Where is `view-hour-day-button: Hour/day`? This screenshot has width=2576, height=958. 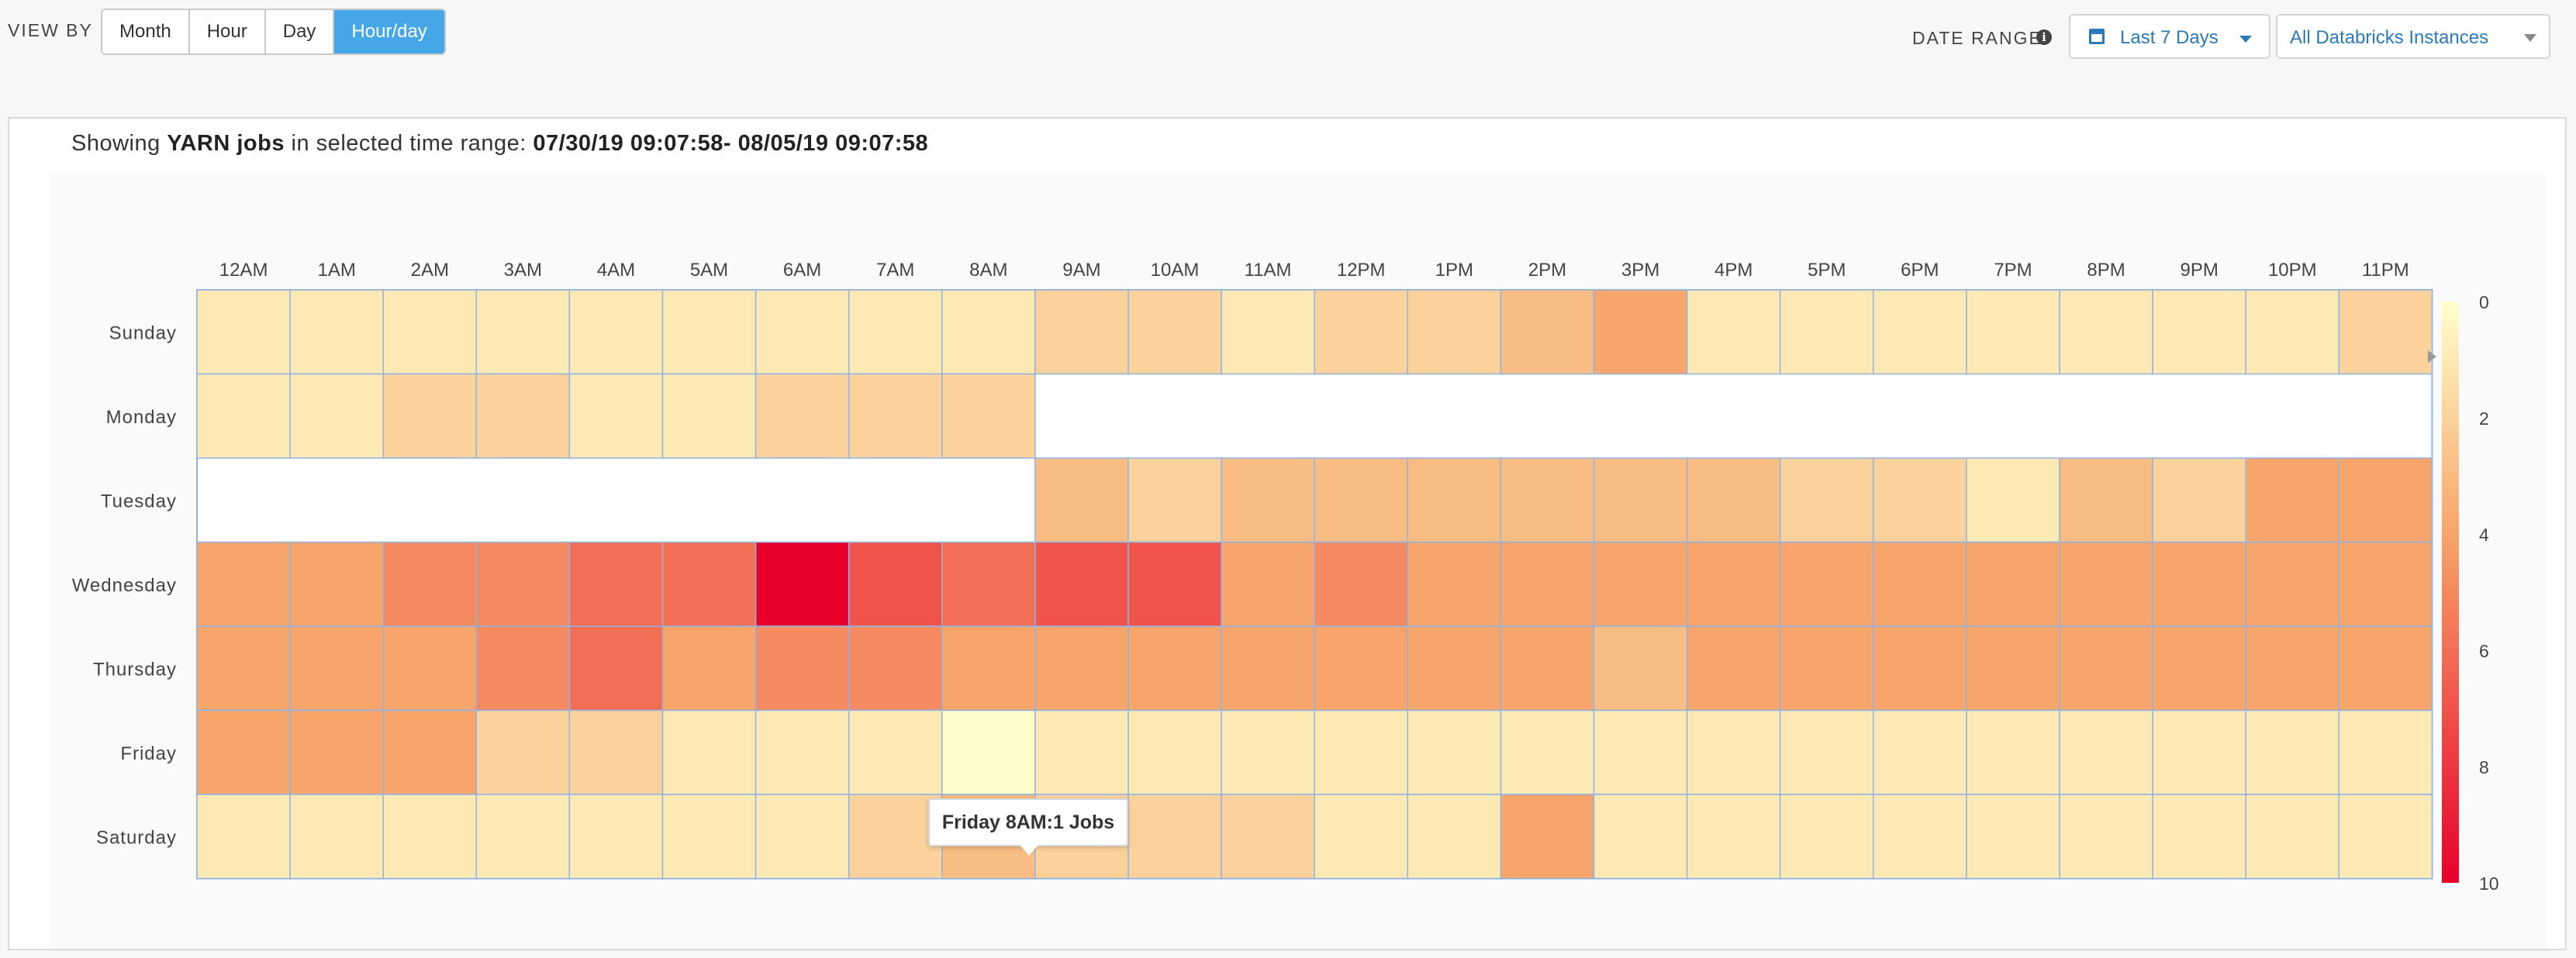
view-hour-day-button: Hour/day is located at coordinates (389, 31).